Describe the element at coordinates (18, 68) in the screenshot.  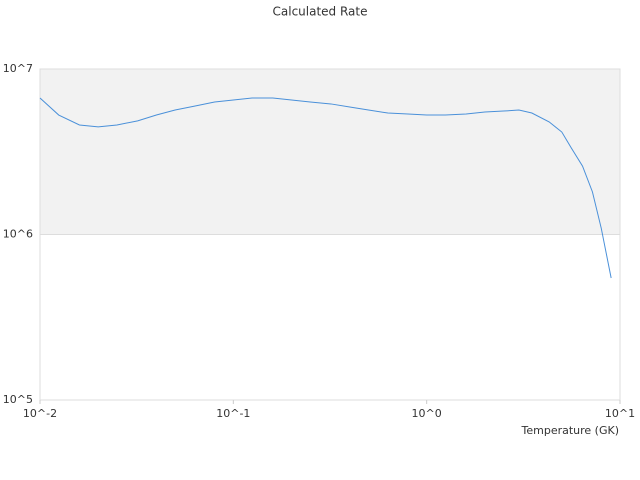
I see `y-tick-label: 10^7` at that location.